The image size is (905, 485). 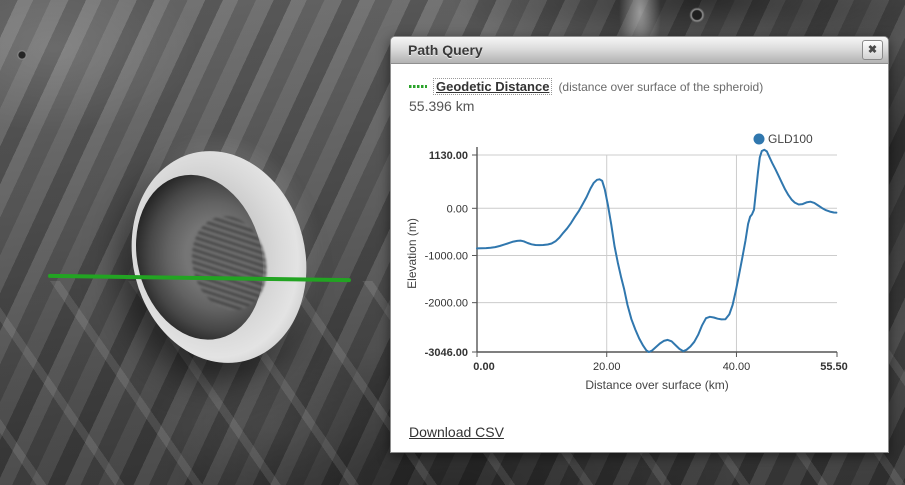 What do you see at coordinates (412, 253) in the screenshot?
I see `y-axis-title: Elevation (m)` at bounding box center [412, 253].